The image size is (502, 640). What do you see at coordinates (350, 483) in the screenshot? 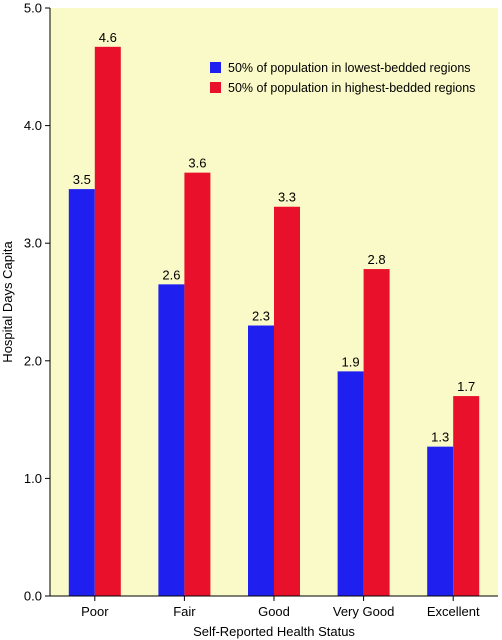
I see `bar-lowest-very-good` at bounding box center [350, 483].